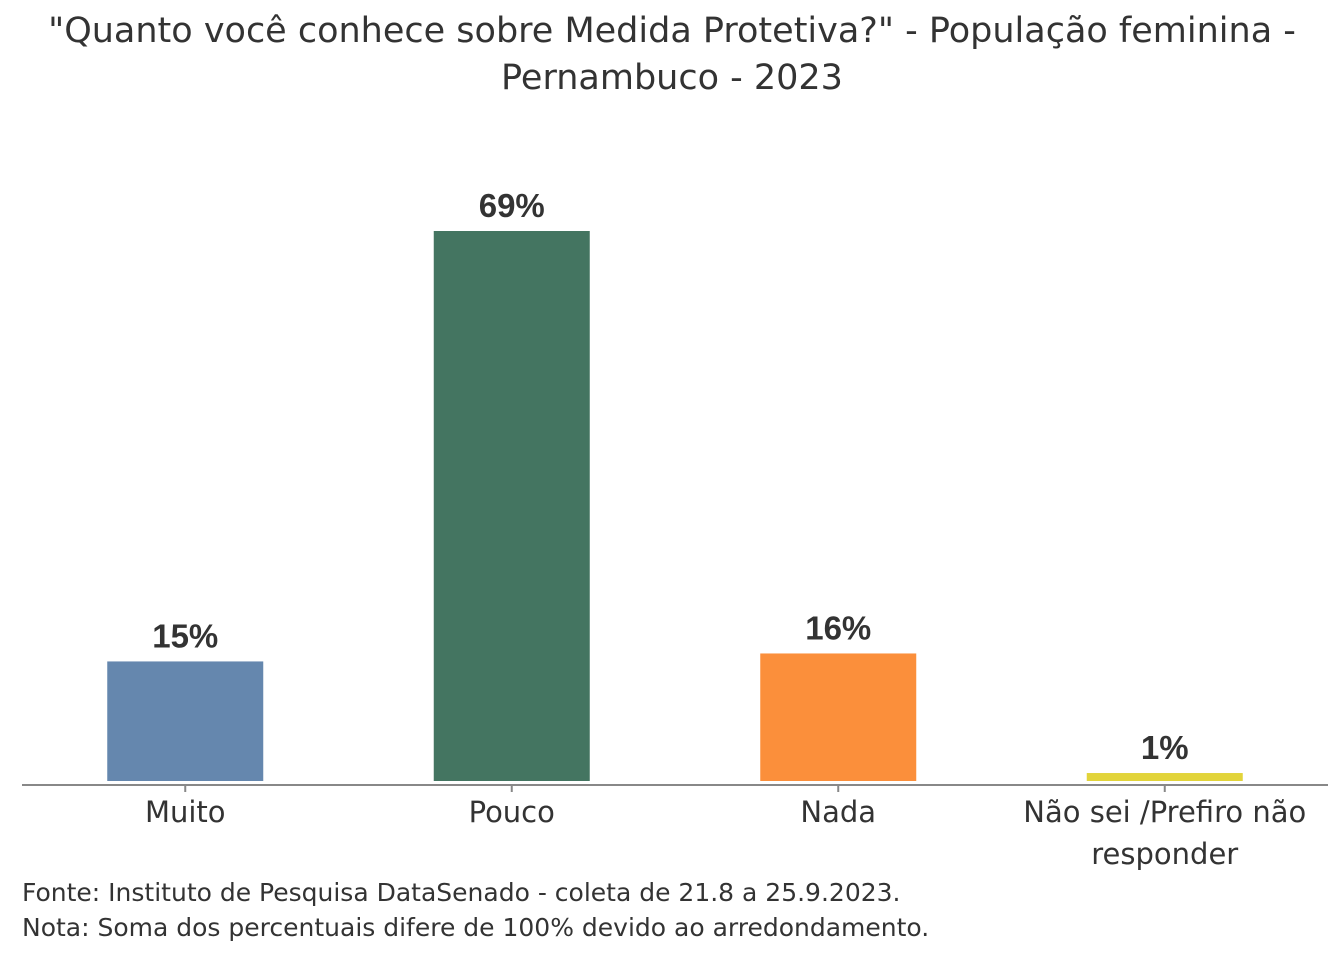 This screenshot has height=960, width=1344. I want to click on data-label: 15%, so click(185, 635).